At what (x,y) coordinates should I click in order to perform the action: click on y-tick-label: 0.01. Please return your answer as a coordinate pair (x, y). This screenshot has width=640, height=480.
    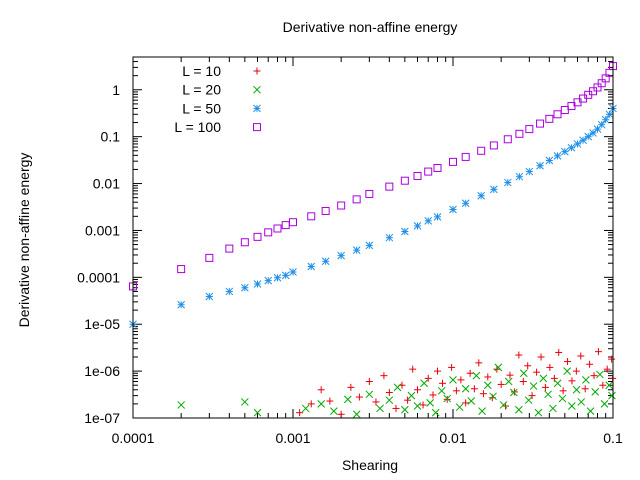
    Looking at the image, I should click on (106, 184).